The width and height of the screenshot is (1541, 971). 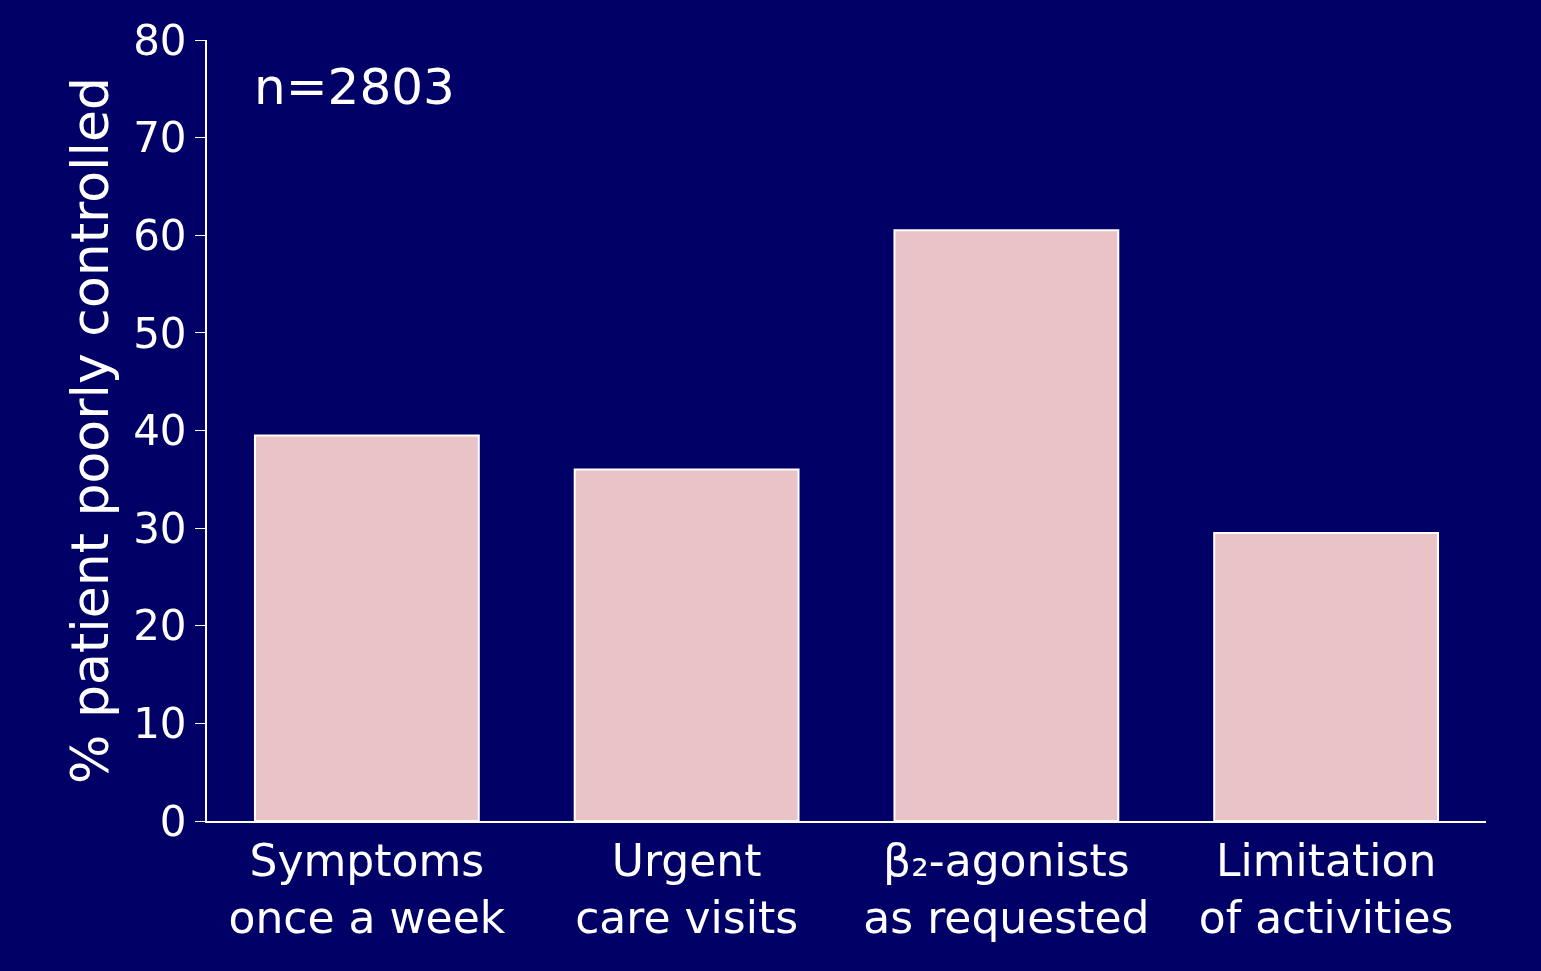 I want to click on y-tick-label: 70, so click(x=160, y=138).